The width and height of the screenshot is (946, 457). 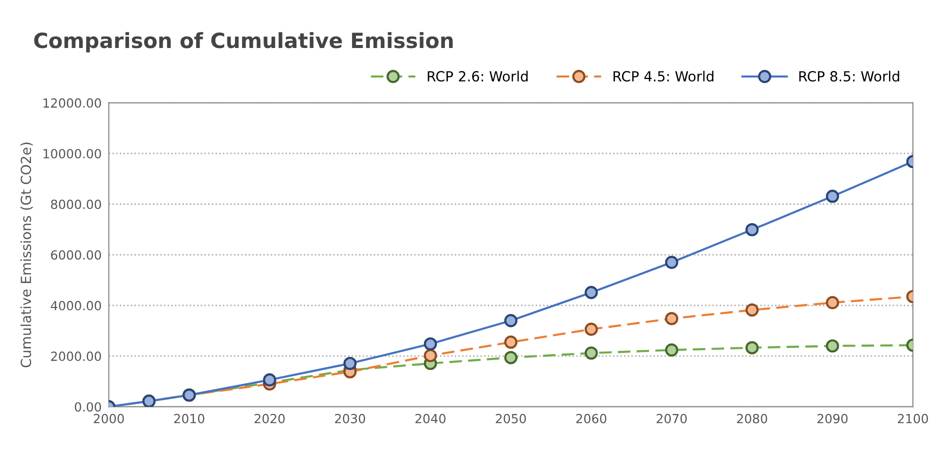 What do you see at coordinates (430, 419) in the screenshot?
I see `x-tick-label: 2040` at bounding box center [430, 419].